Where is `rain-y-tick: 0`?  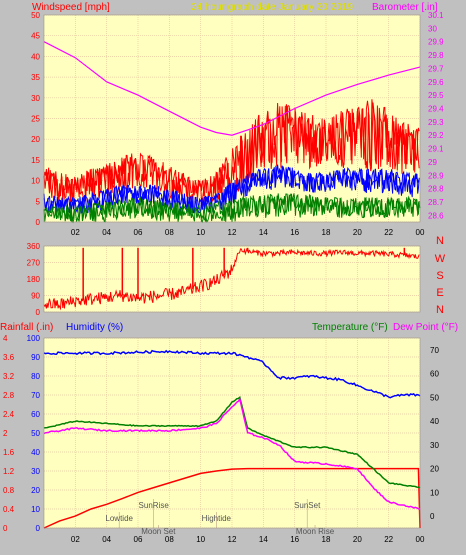
rain-y-tick: 0 is located at coordinates (5, 528).